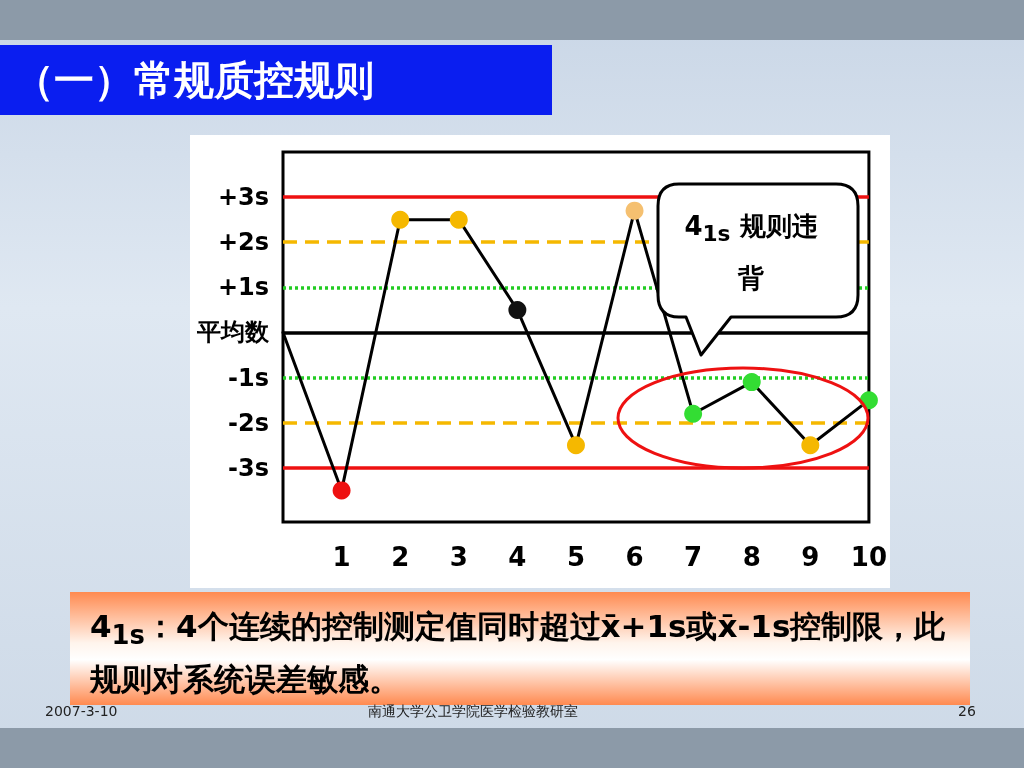 The height and width of the screenshot is (768, 1024). What do you see at coordinates (243, 197) in the screenshot?
I see `y-tick-label: +3s` at bounding box center [243, 197].